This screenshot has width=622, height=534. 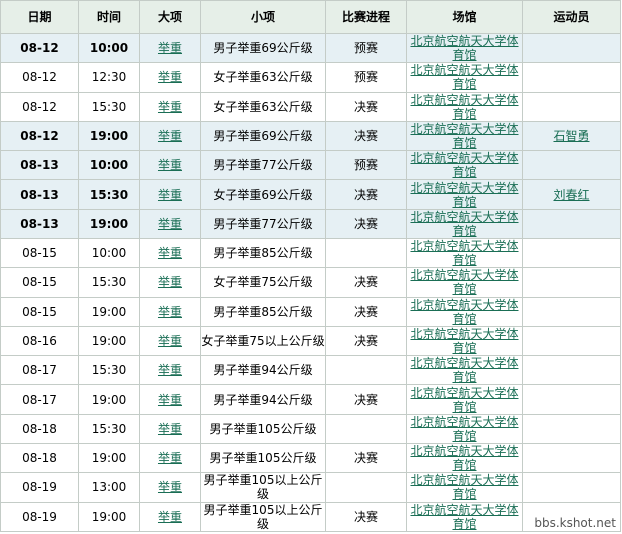 I want to click on cell-stage, so click(x=366, y=253).